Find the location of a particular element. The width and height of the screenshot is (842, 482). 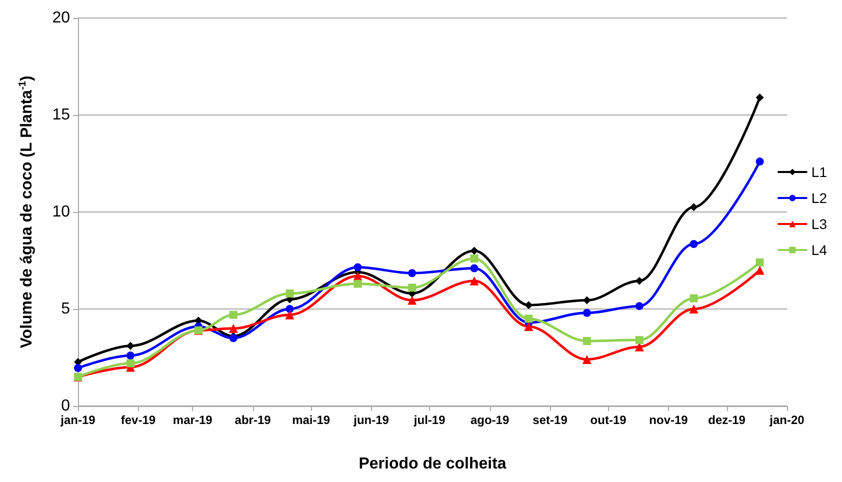

x-tick-label: dez-19 is located at coordinates (727, 420).